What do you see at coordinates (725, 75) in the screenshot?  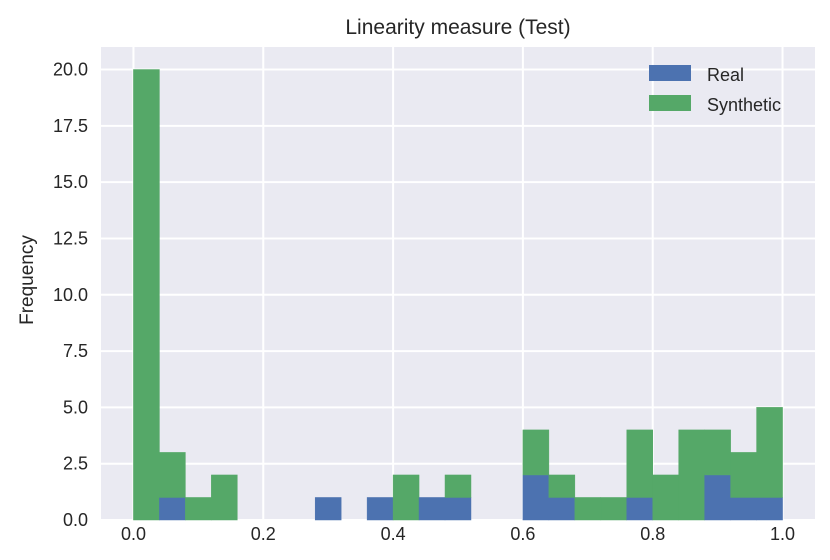 I see `legend-label-real: Real` at bounding box center [725, 75].